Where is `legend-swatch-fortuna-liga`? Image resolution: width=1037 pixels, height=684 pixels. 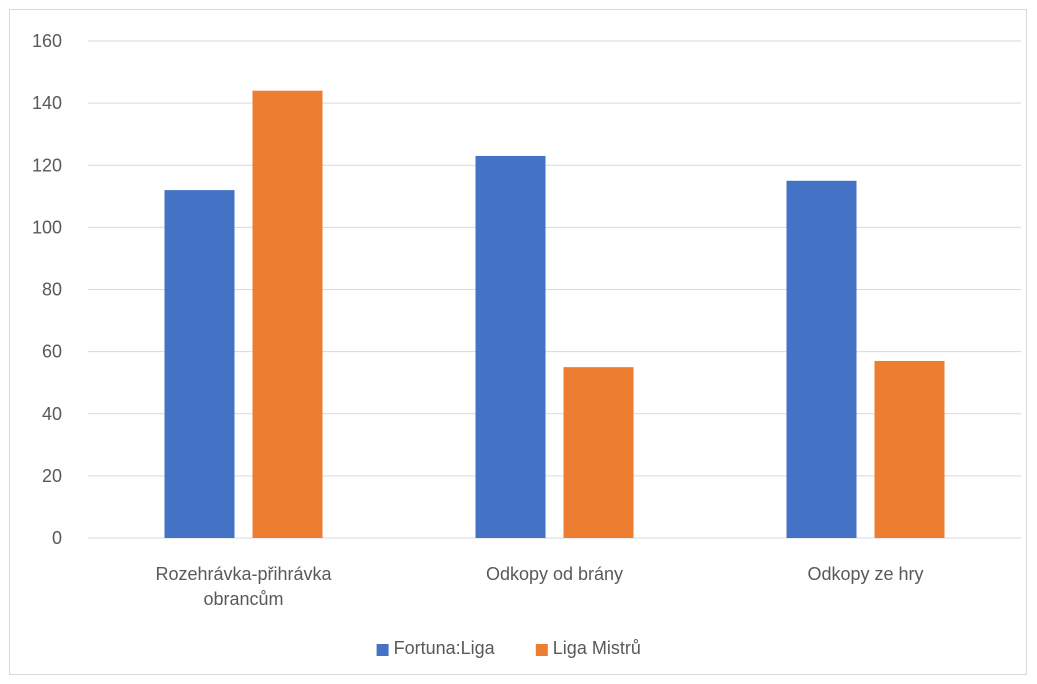 legend-swatch-fortuna-liga is located at coordinates (382, 650).